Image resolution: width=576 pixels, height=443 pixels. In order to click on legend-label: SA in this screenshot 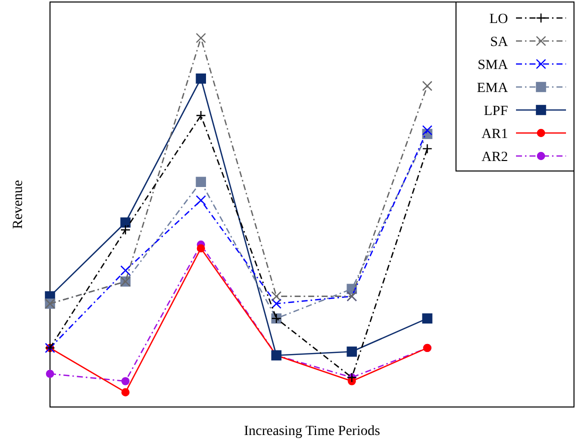, I will do `click(499, 42)`.